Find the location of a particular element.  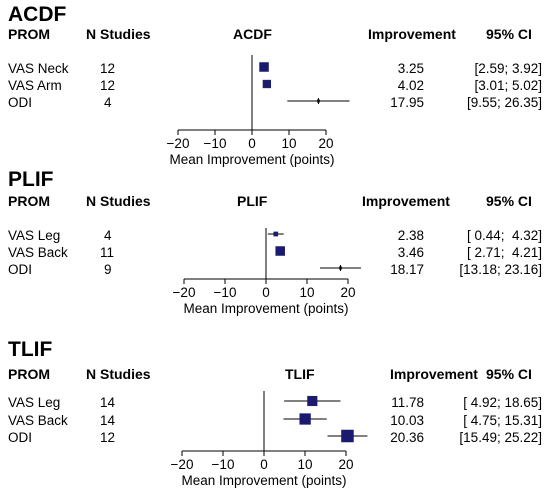

row-improvement: 3.25 is located at coordinates (410, 68).